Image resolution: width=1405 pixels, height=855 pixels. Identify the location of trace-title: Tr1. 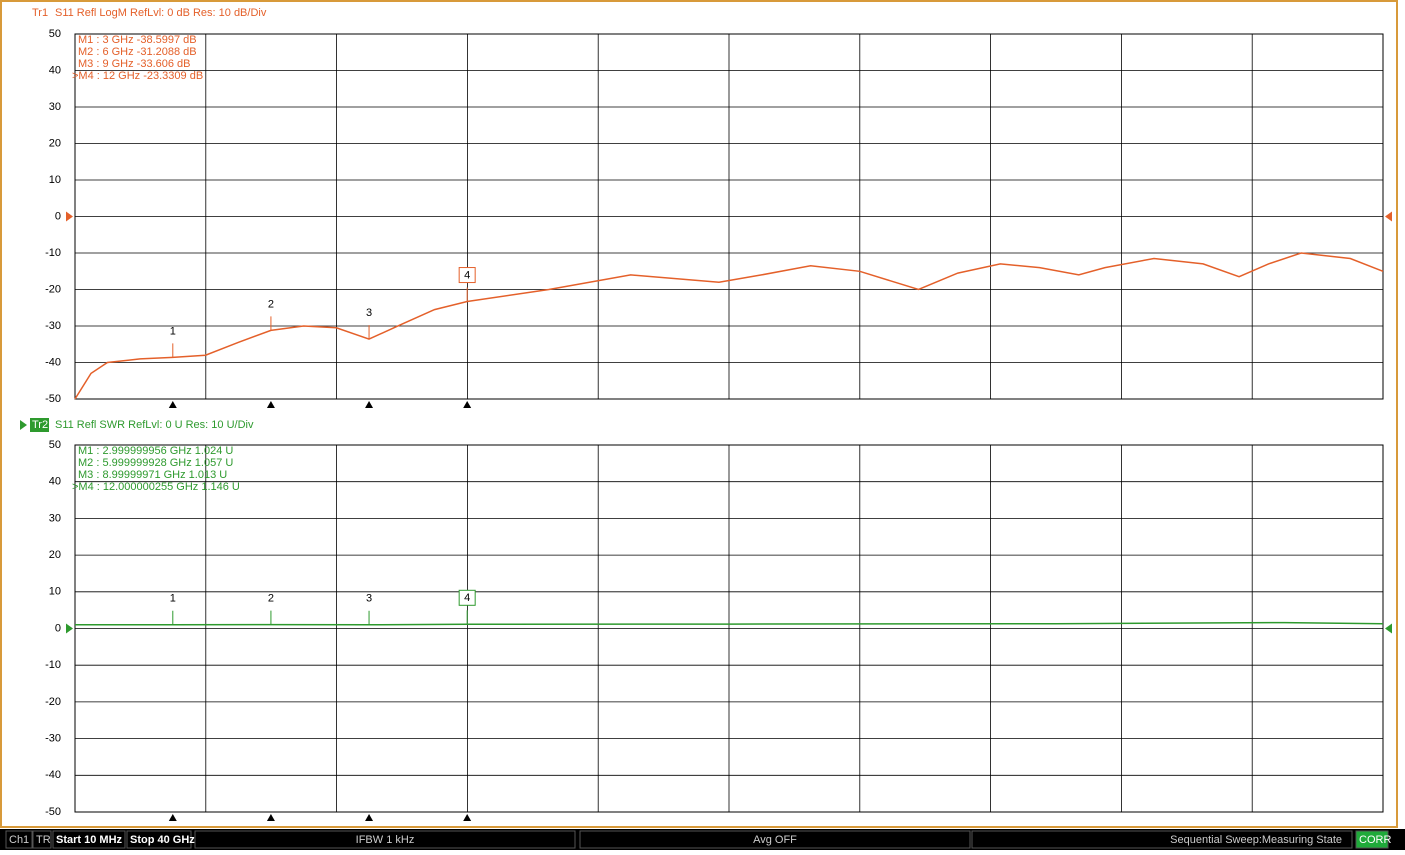
(40, 13).